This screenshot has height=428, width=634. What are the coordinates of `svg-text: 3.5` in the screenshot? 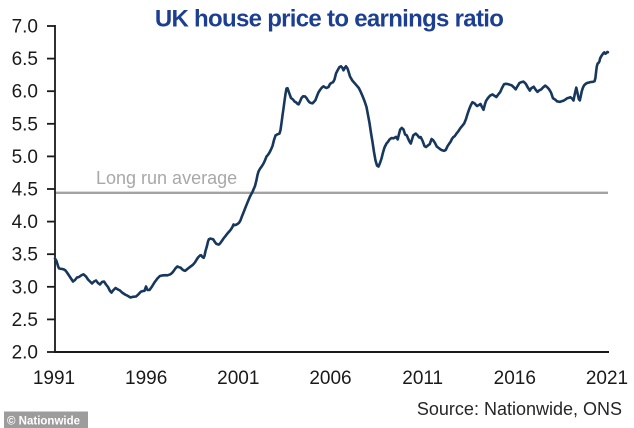 It's located at (25, 255).